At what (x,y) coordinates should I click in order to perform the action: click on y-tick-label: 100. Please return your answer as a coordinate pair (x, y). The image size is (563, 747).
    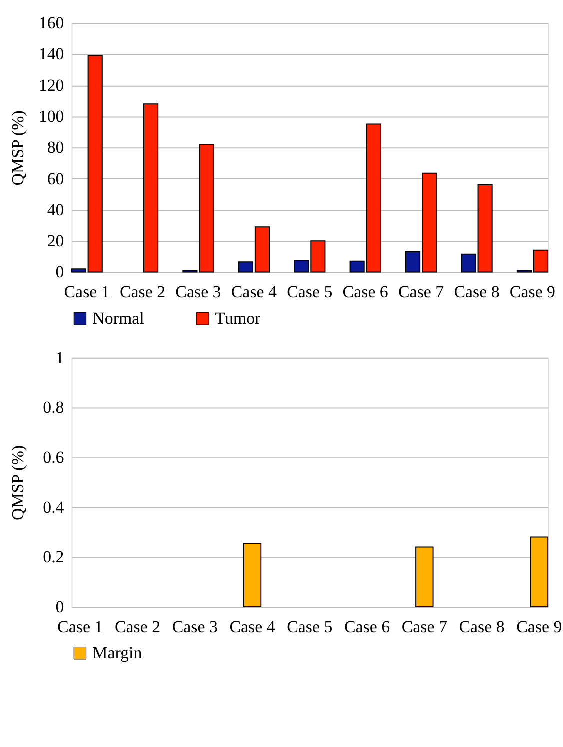
    Looking at the image, I should click on (51, 116).